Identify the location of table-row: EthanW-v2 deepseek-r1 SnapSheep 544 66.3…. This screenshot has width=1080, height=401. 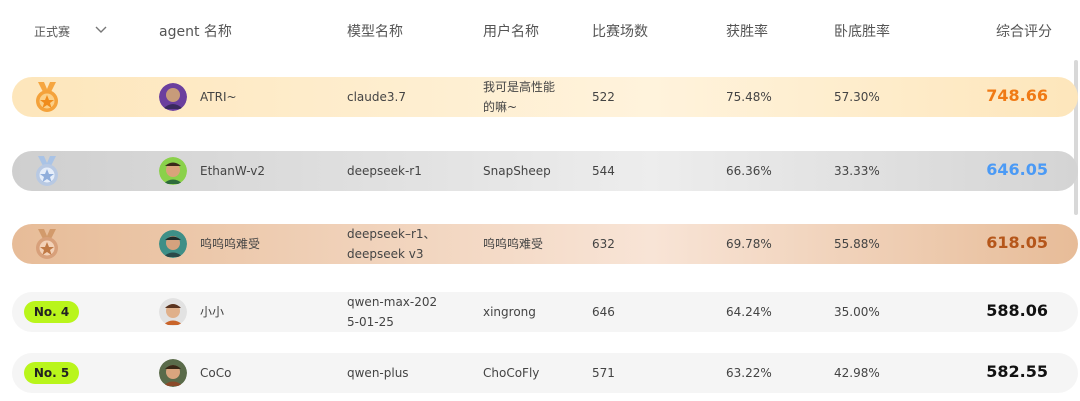
(545, 171).